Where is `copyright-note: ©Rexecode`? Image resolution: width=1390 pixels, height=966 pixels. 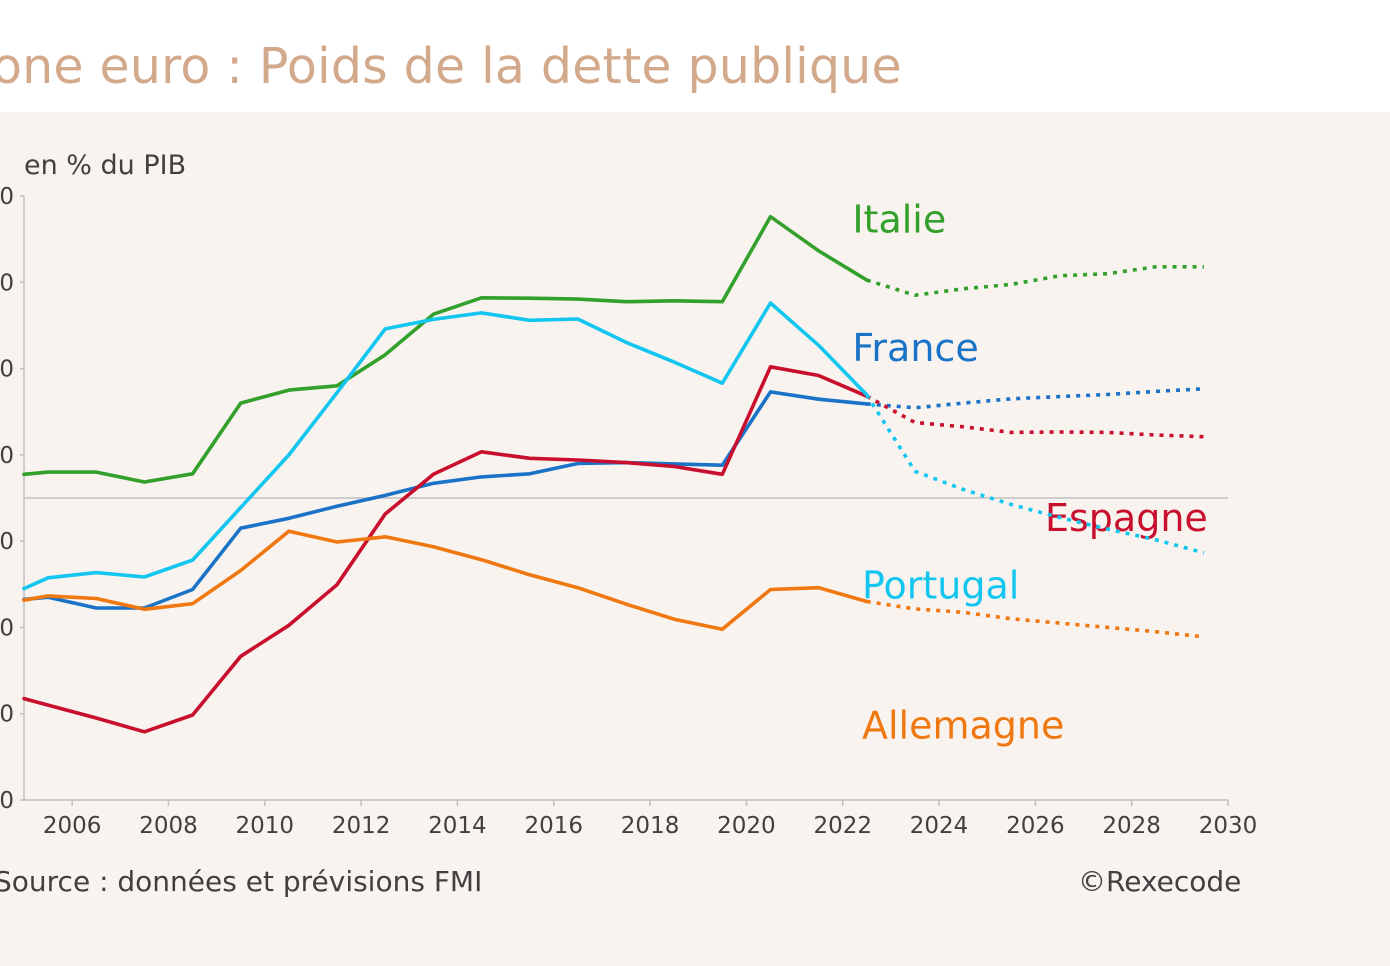 copyright-note: ©Rexecode is located at coordinates (1160, 881).